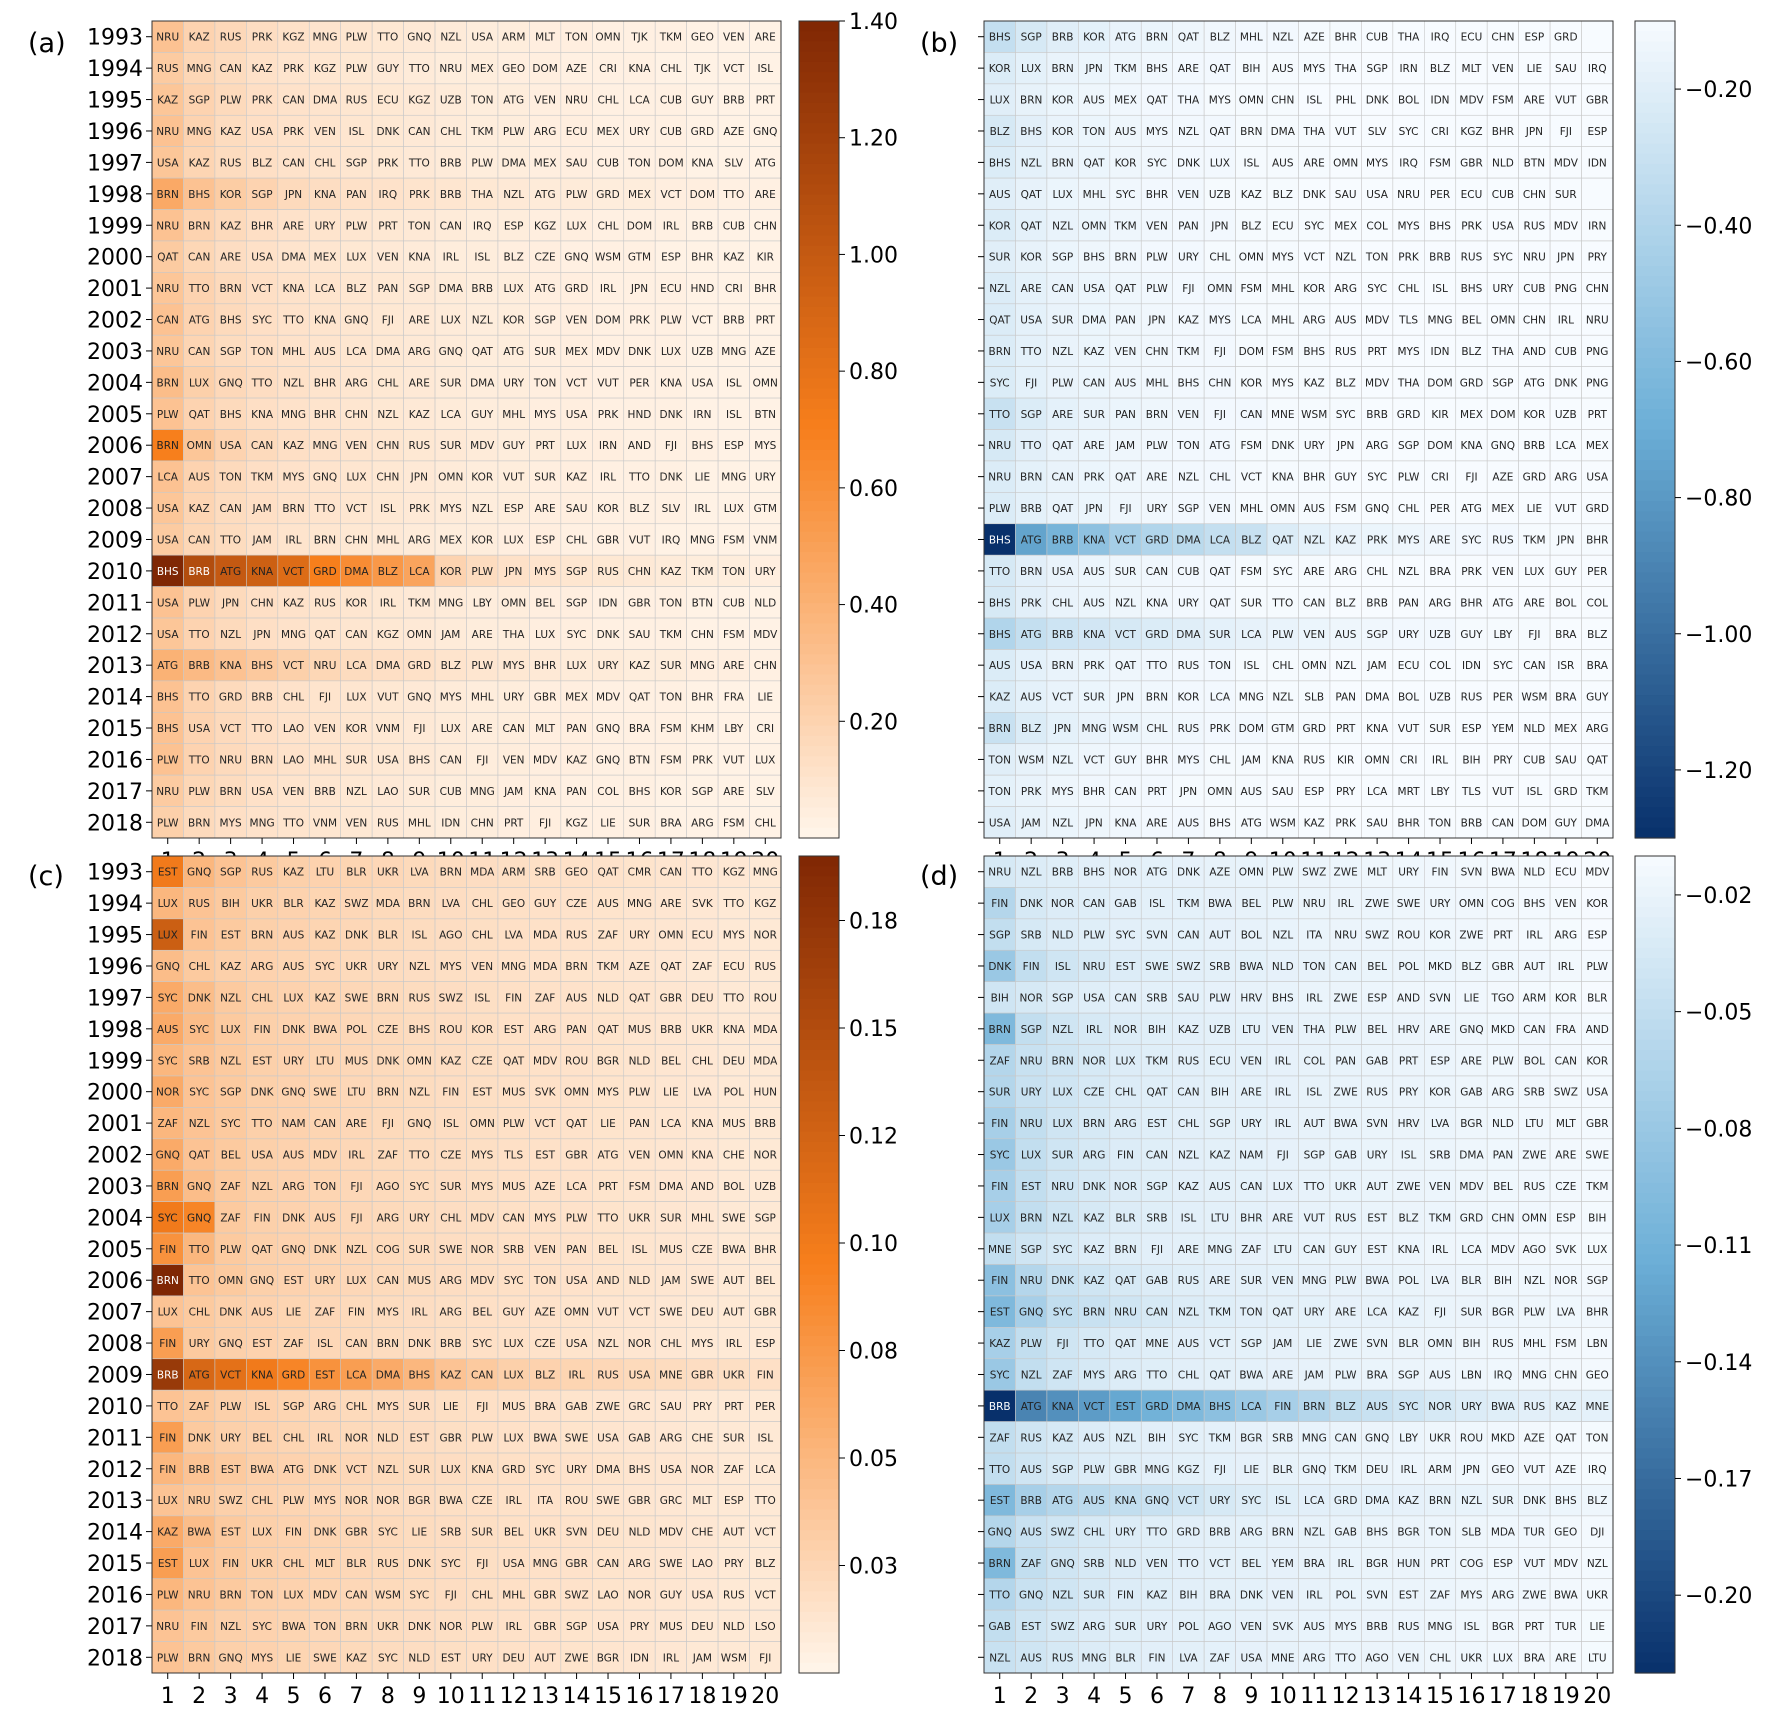 This screenshot has width=1767, height=1726. What do you see at coordinates (1314, 873) in the screenshot?
I see `cell-label: SWZ` at bounding box center [1314, 873].